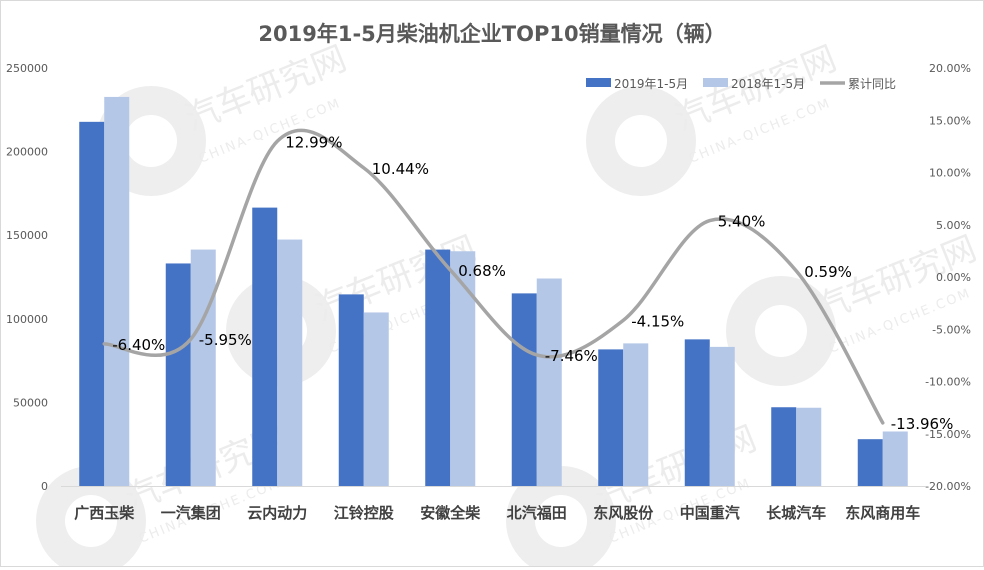 The image size is (984, 570). I want to click on x-tick-label: 中国重汽, so click(710, 513).